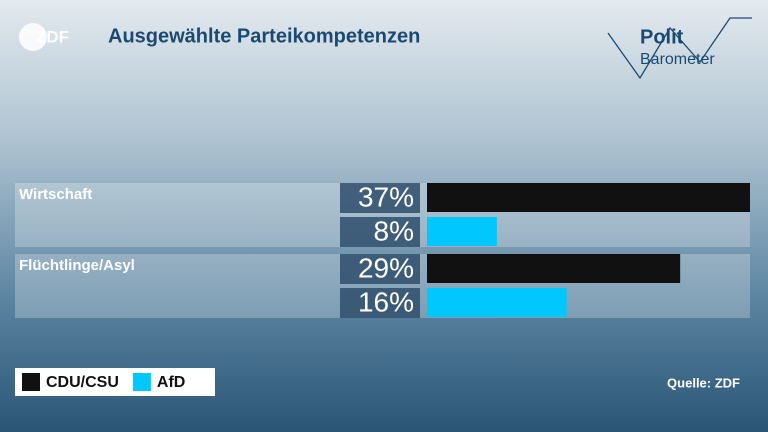 This screenshot has width=768, height=432. I want to click on brand-line, so click(679, 48).